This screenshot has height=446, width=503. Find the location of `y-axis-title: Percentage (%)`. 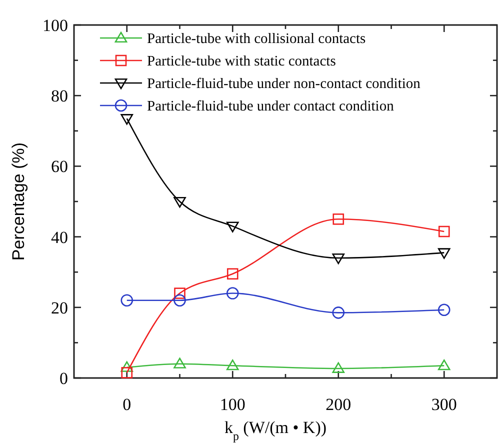

y-axis-title: Percentage (%) is located at coordinates (18, 201).